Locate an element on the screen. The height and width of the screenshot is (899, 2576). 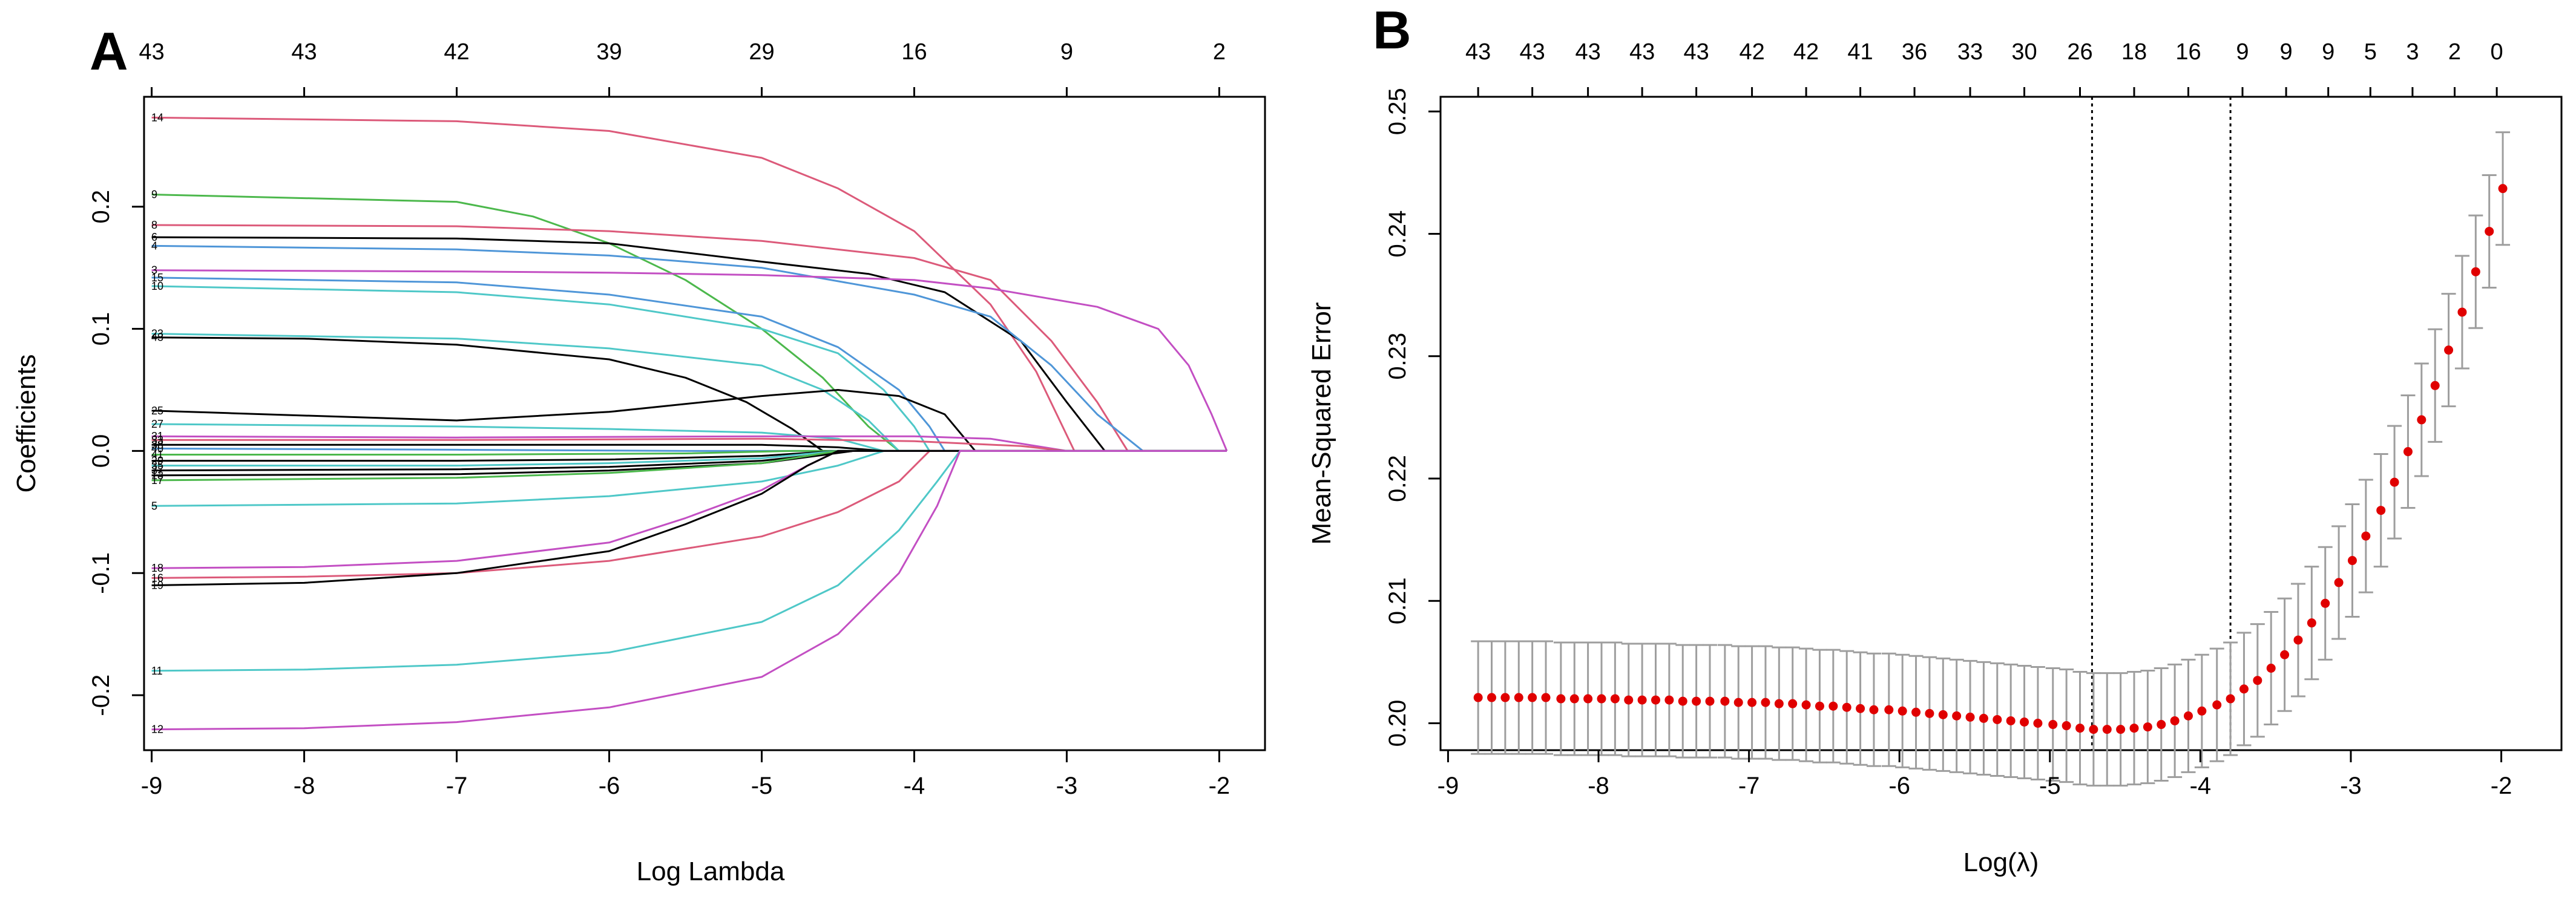
panel-a-x-tick-label: -5 is located at coordinates (762, 786).